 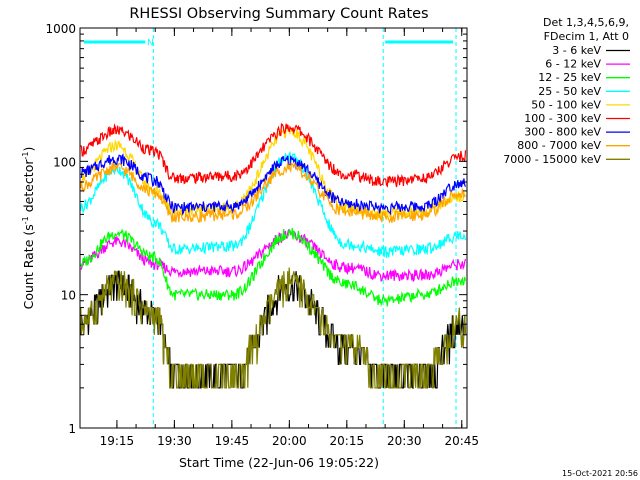 I want to click on y-axis-label-mid: detector, so click(x=28, y=188).